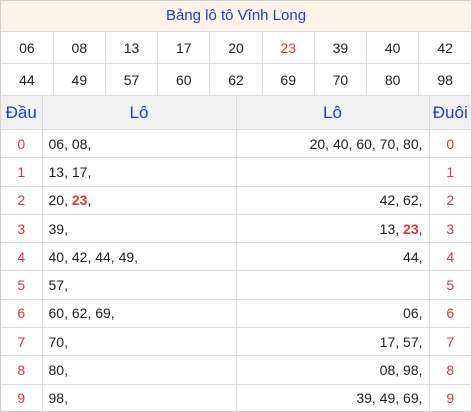  Describe the element at coordinates (22, 314) in the screenshot. I see `dau-digit: 6` at that location.